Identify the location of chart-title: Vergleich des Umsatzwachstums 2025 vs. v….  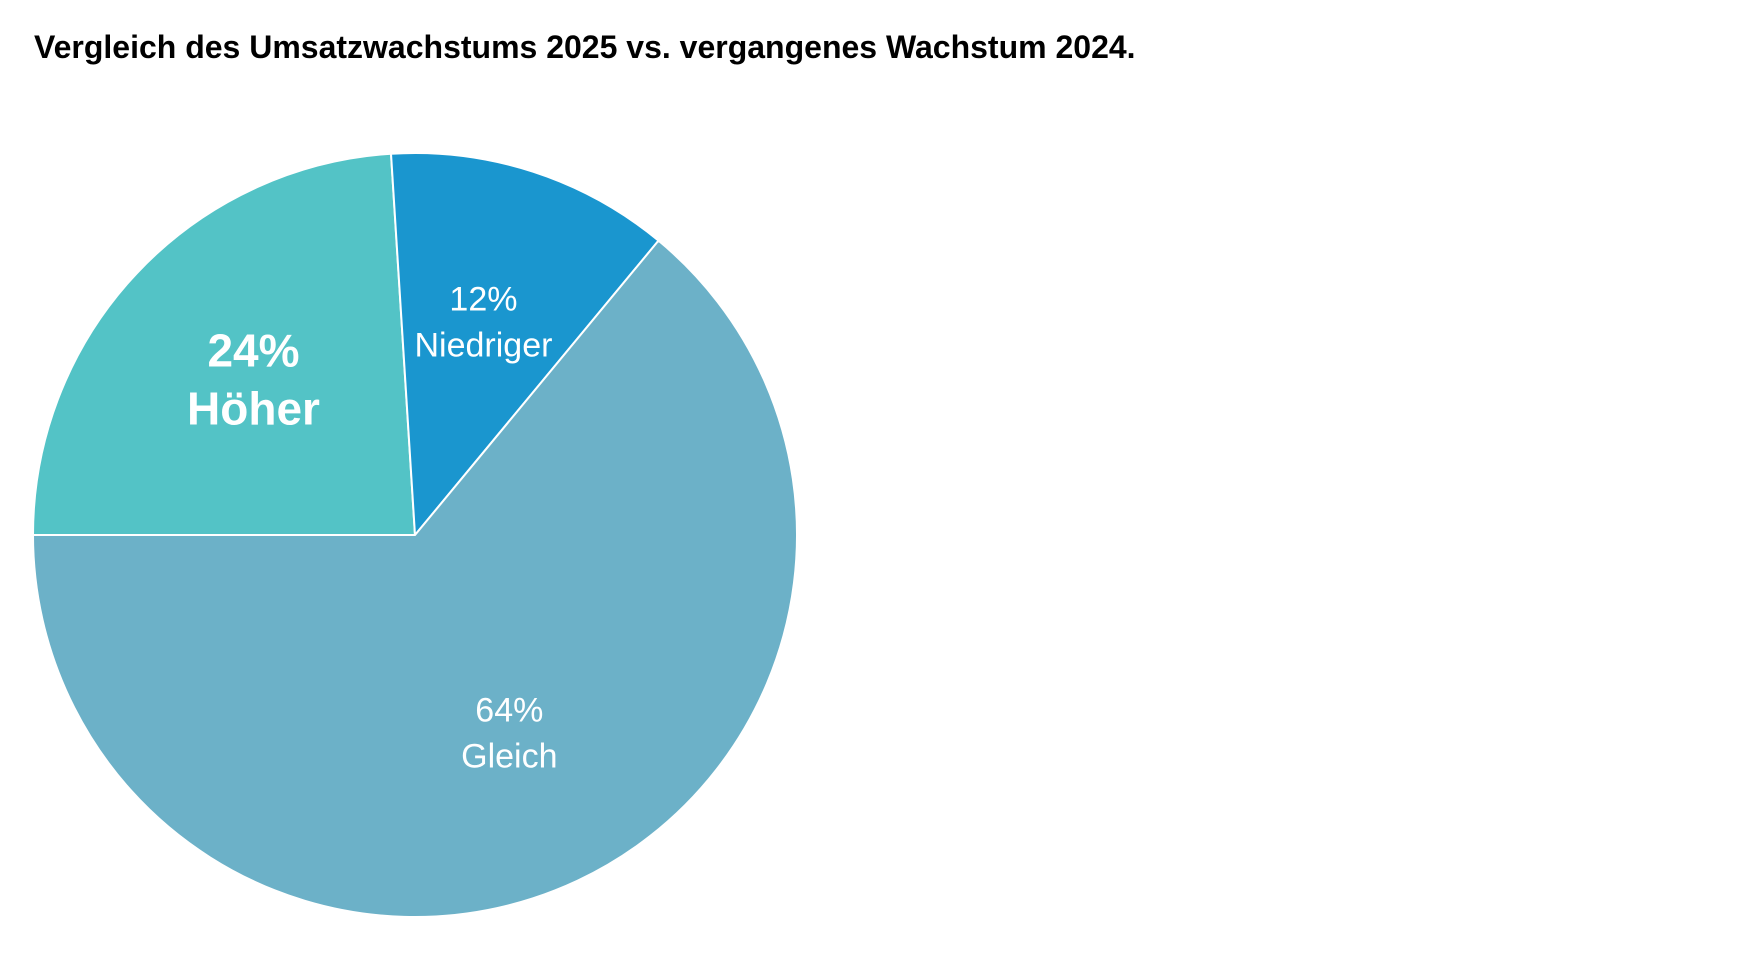
(585, 47).